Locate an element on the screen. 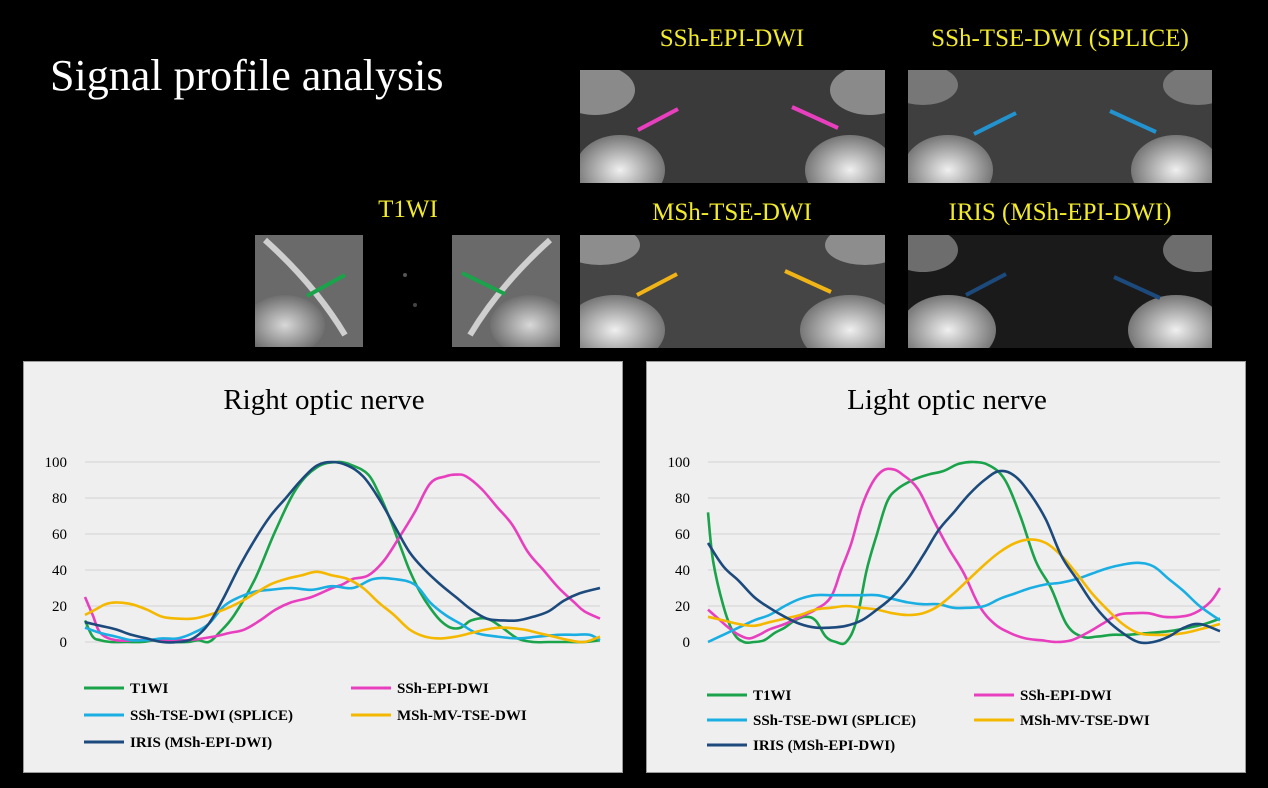 The height and width of the screenshot is (788, 1268). page-title: Signal profile analysis is located at coordinates (247, 75).